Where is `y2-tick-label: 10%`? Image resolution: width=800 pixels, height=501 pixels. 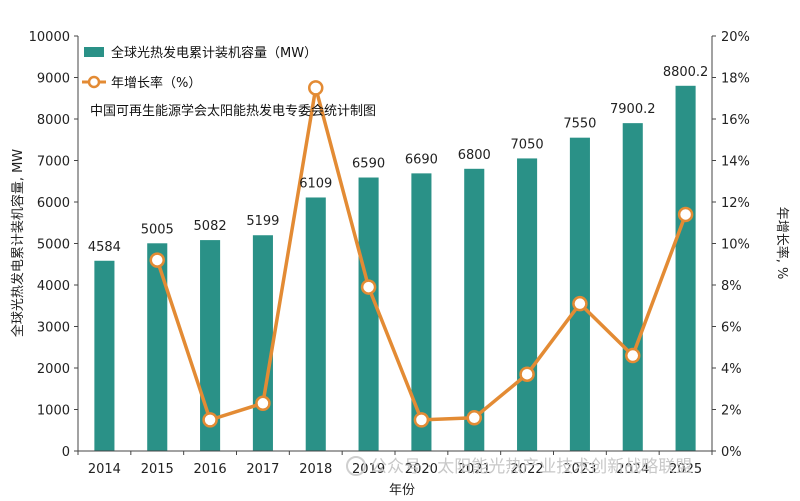 y2-tick-label: 10% is located at coordinates (735, 245).